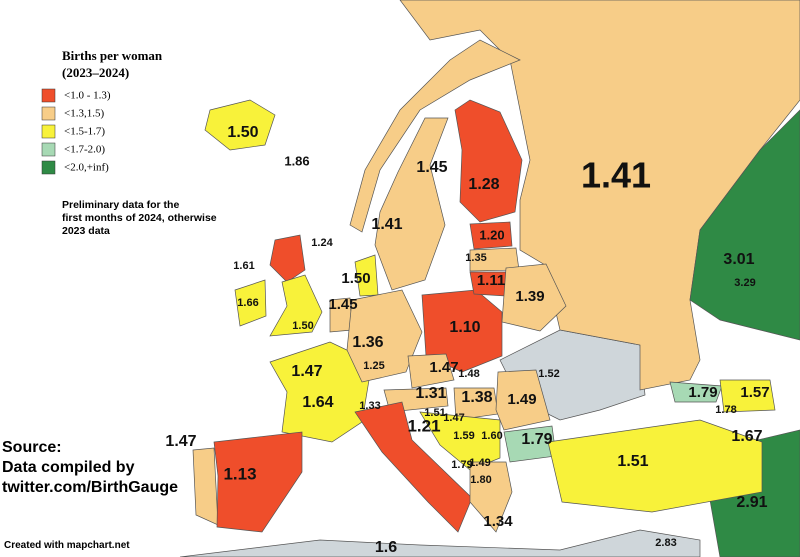  What do you see at coordinates (84, 150) in the screenshot?
I see `legend-label: <1.7-2.0)` at bounding box center [84, 150].